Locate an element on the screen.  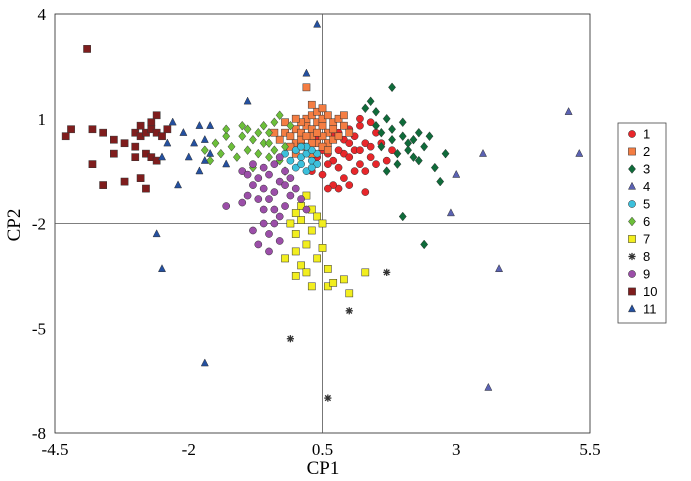
legend-item-3: 3 is located at coordinates (639, 169).